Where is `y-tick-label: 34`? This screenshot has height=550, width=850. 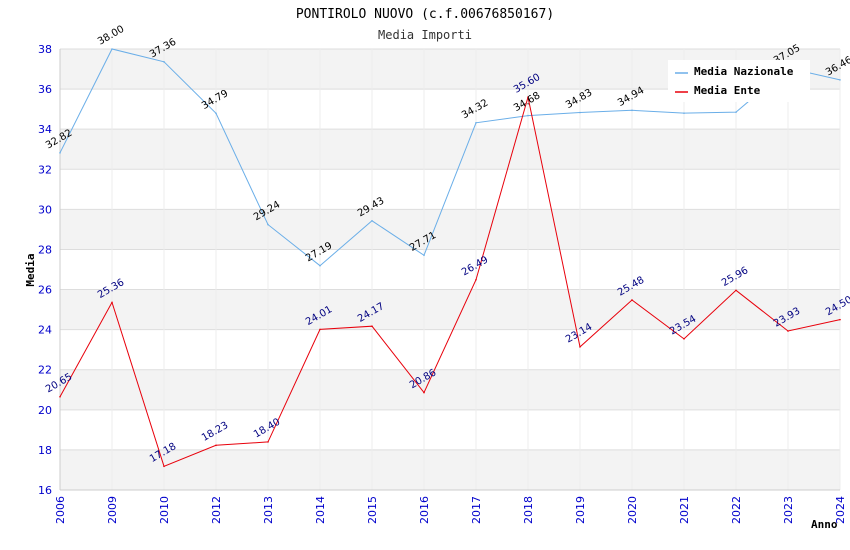
y-tick-label: 34 is located at coordinates (45, 129).